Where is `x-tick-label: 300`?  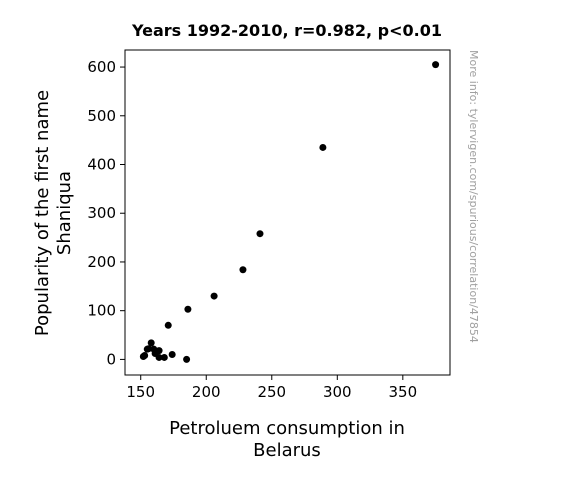 x-tick-label: 300 is located at coordinates (337, 392).